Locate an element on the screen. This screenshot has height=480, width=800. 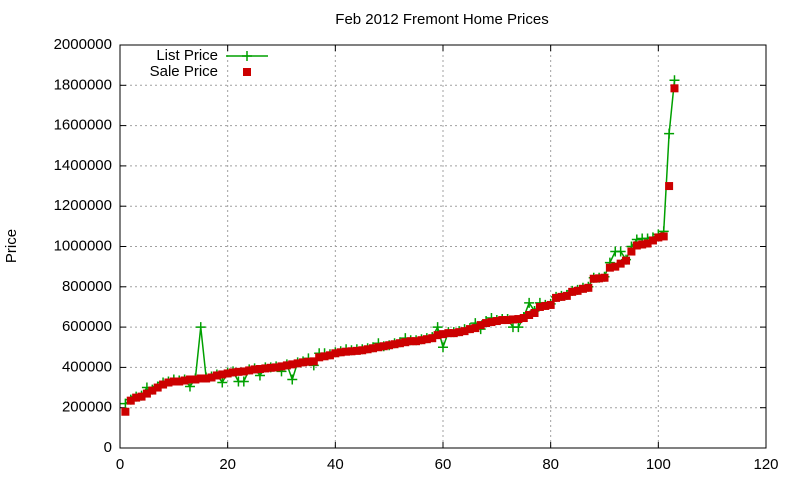
y-tick-label: 1400000 is located at coordinates (83, 165).